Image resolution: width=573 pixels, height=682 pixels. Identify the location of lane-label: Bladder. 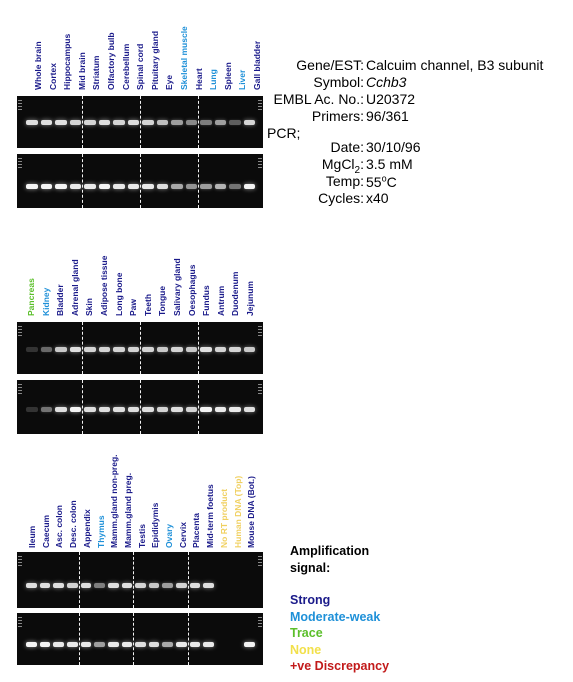
(60, 300).